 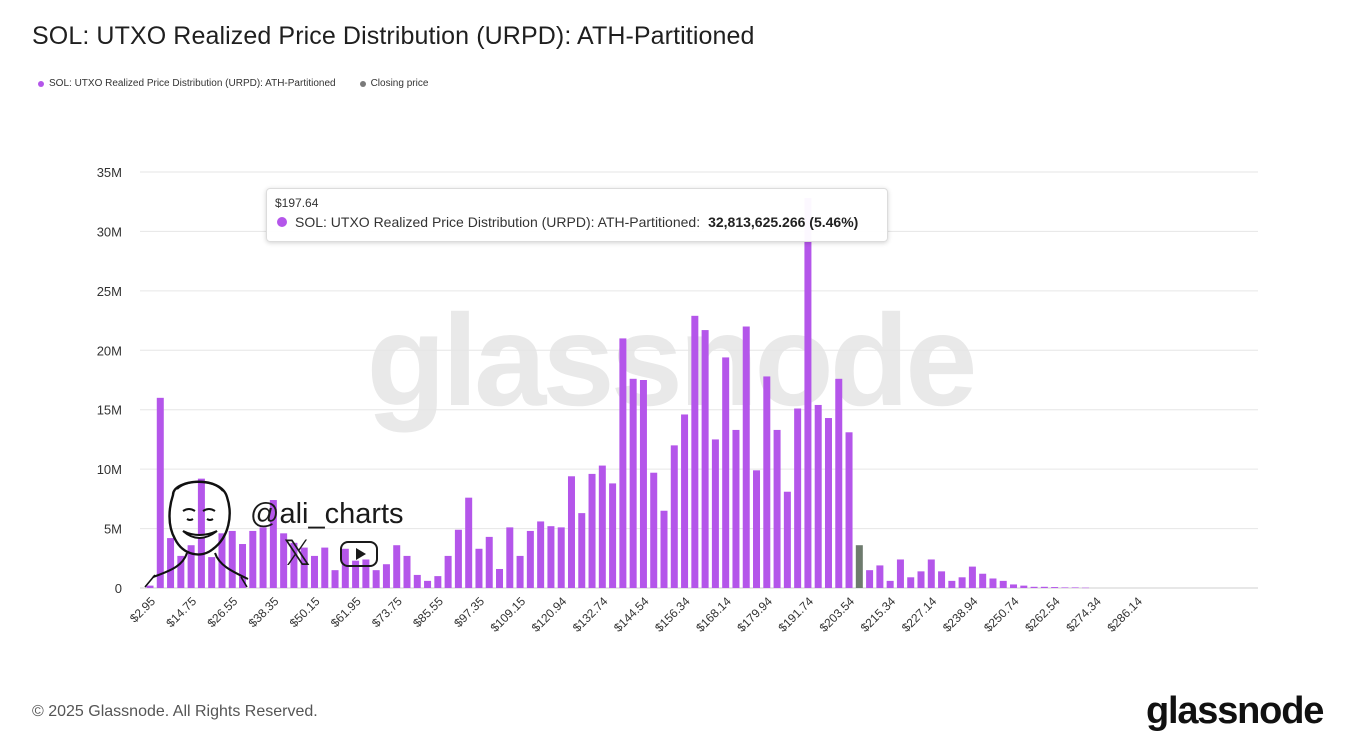 What do you see at coordinates (859, 566) in the screenshot?
I see `closing-price-bar` at bounding box center [859, 566].